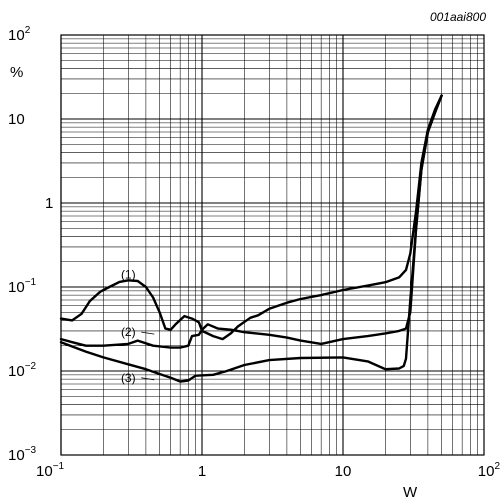 The width and height of the screenshot is (502, 504). Describe the element at coordinates (148, 379) in the screenshot. I see `series-3-leader` at that location.